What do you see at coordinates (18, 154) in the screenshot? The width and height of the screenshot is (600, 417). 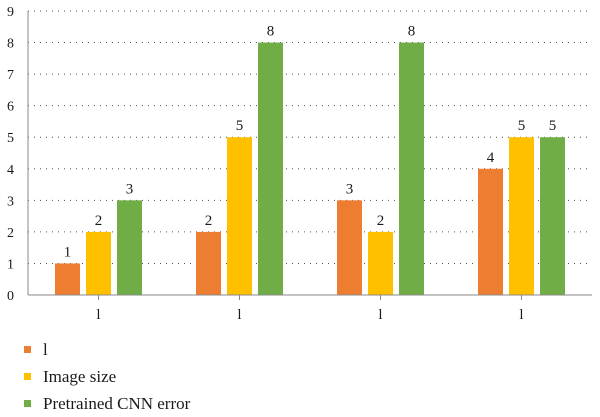 I see `y-axis: 0 1 2 3 4 5 6 7 8 9` at bounding box center [18, 154].